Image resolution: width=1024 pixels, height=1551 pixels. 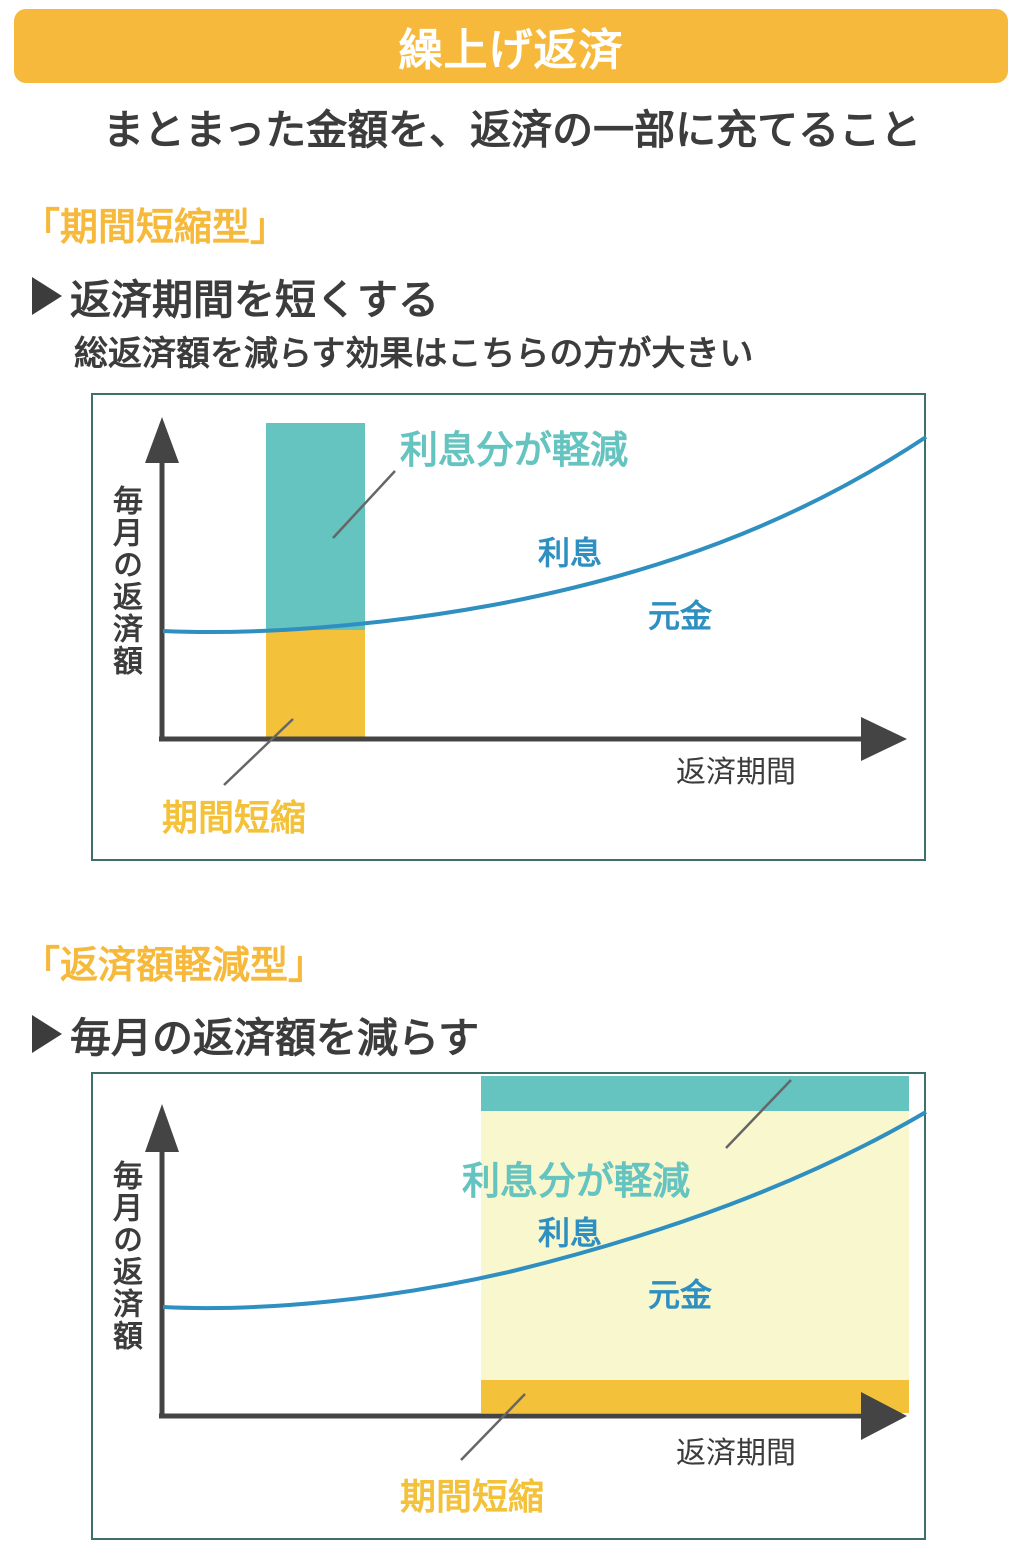 What do you see at coordinates (315, 684) in the screenshot?
I see `term-shortening-bar` at bounding box center [315, 684].